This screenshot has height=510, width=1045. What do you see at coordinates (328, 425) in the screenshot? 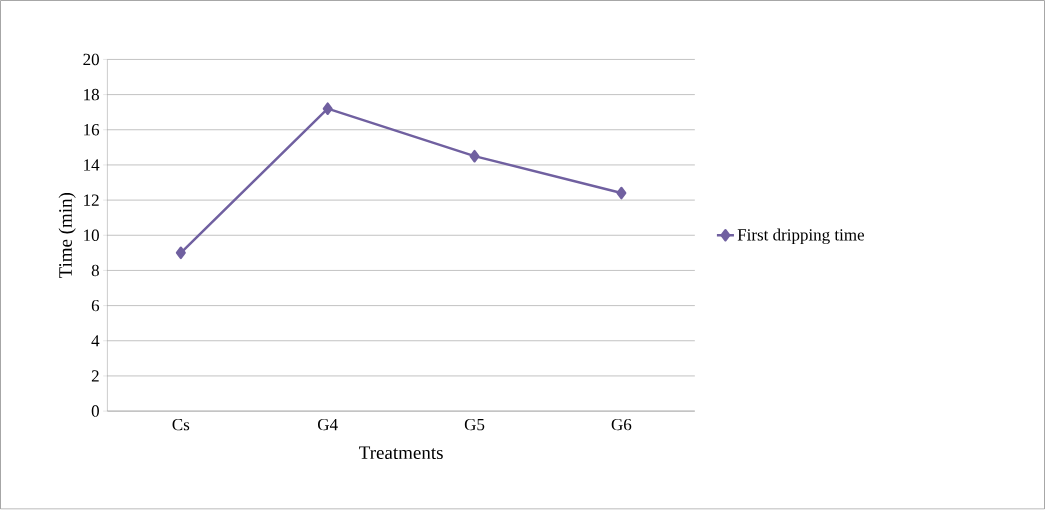
I see `x-tick-label: G4` at bounding box center [328, 425].